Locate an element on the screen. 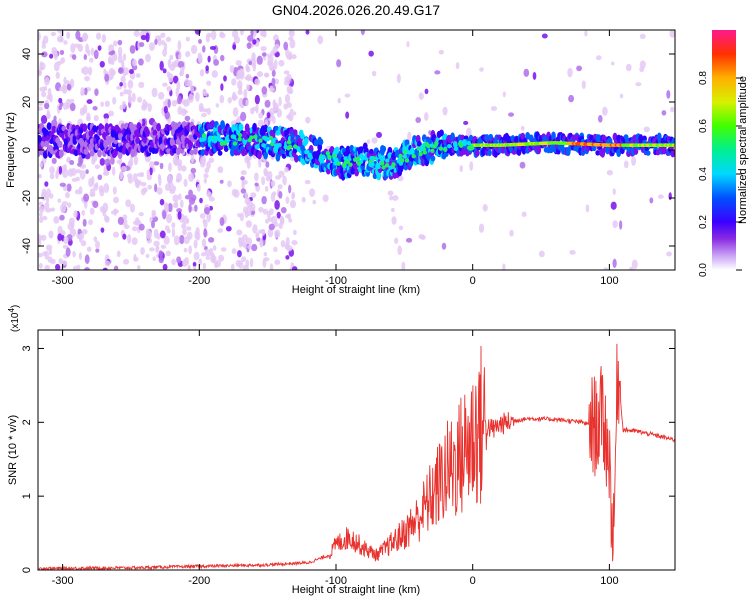 This screenshot has height=600, width=750. x-tick-label: 0 is located at coordinates (473, 281).